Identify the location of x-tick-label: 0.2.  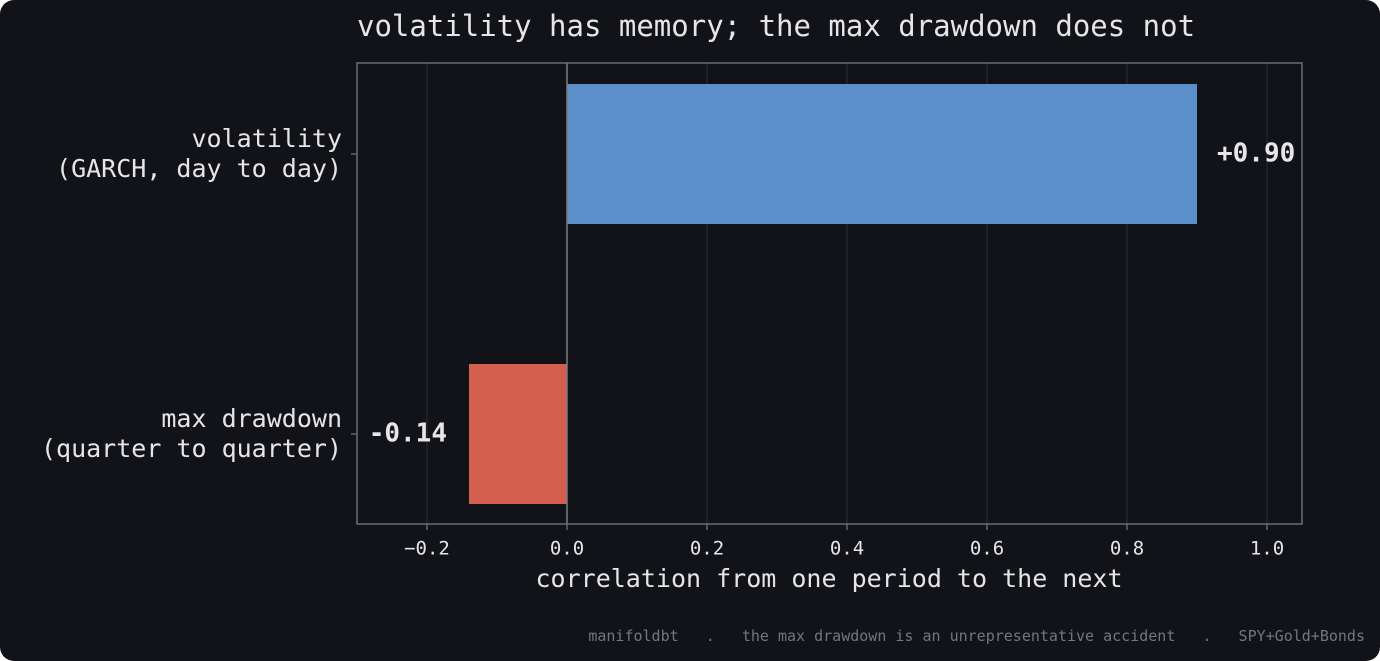
(707, 549).